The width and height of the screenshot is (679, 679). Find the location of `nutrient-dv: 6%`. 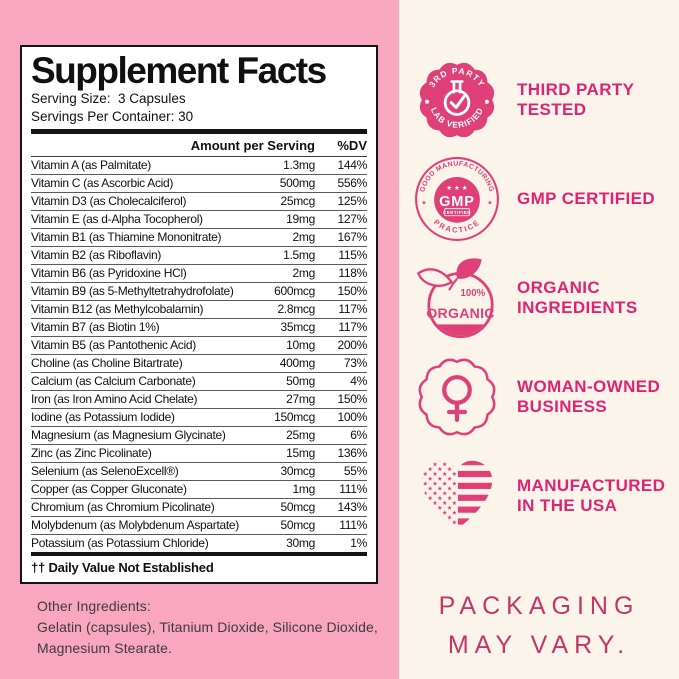

nutrient-dv: 6% is located at coordinates (358, 434).